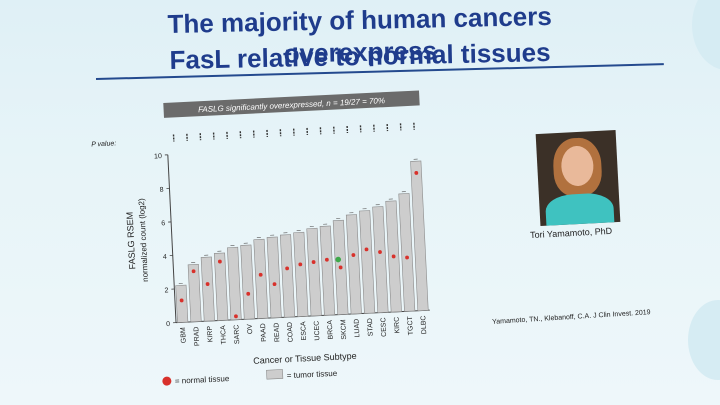  I want to click on y-tick-label: 8, so click(161, 190).